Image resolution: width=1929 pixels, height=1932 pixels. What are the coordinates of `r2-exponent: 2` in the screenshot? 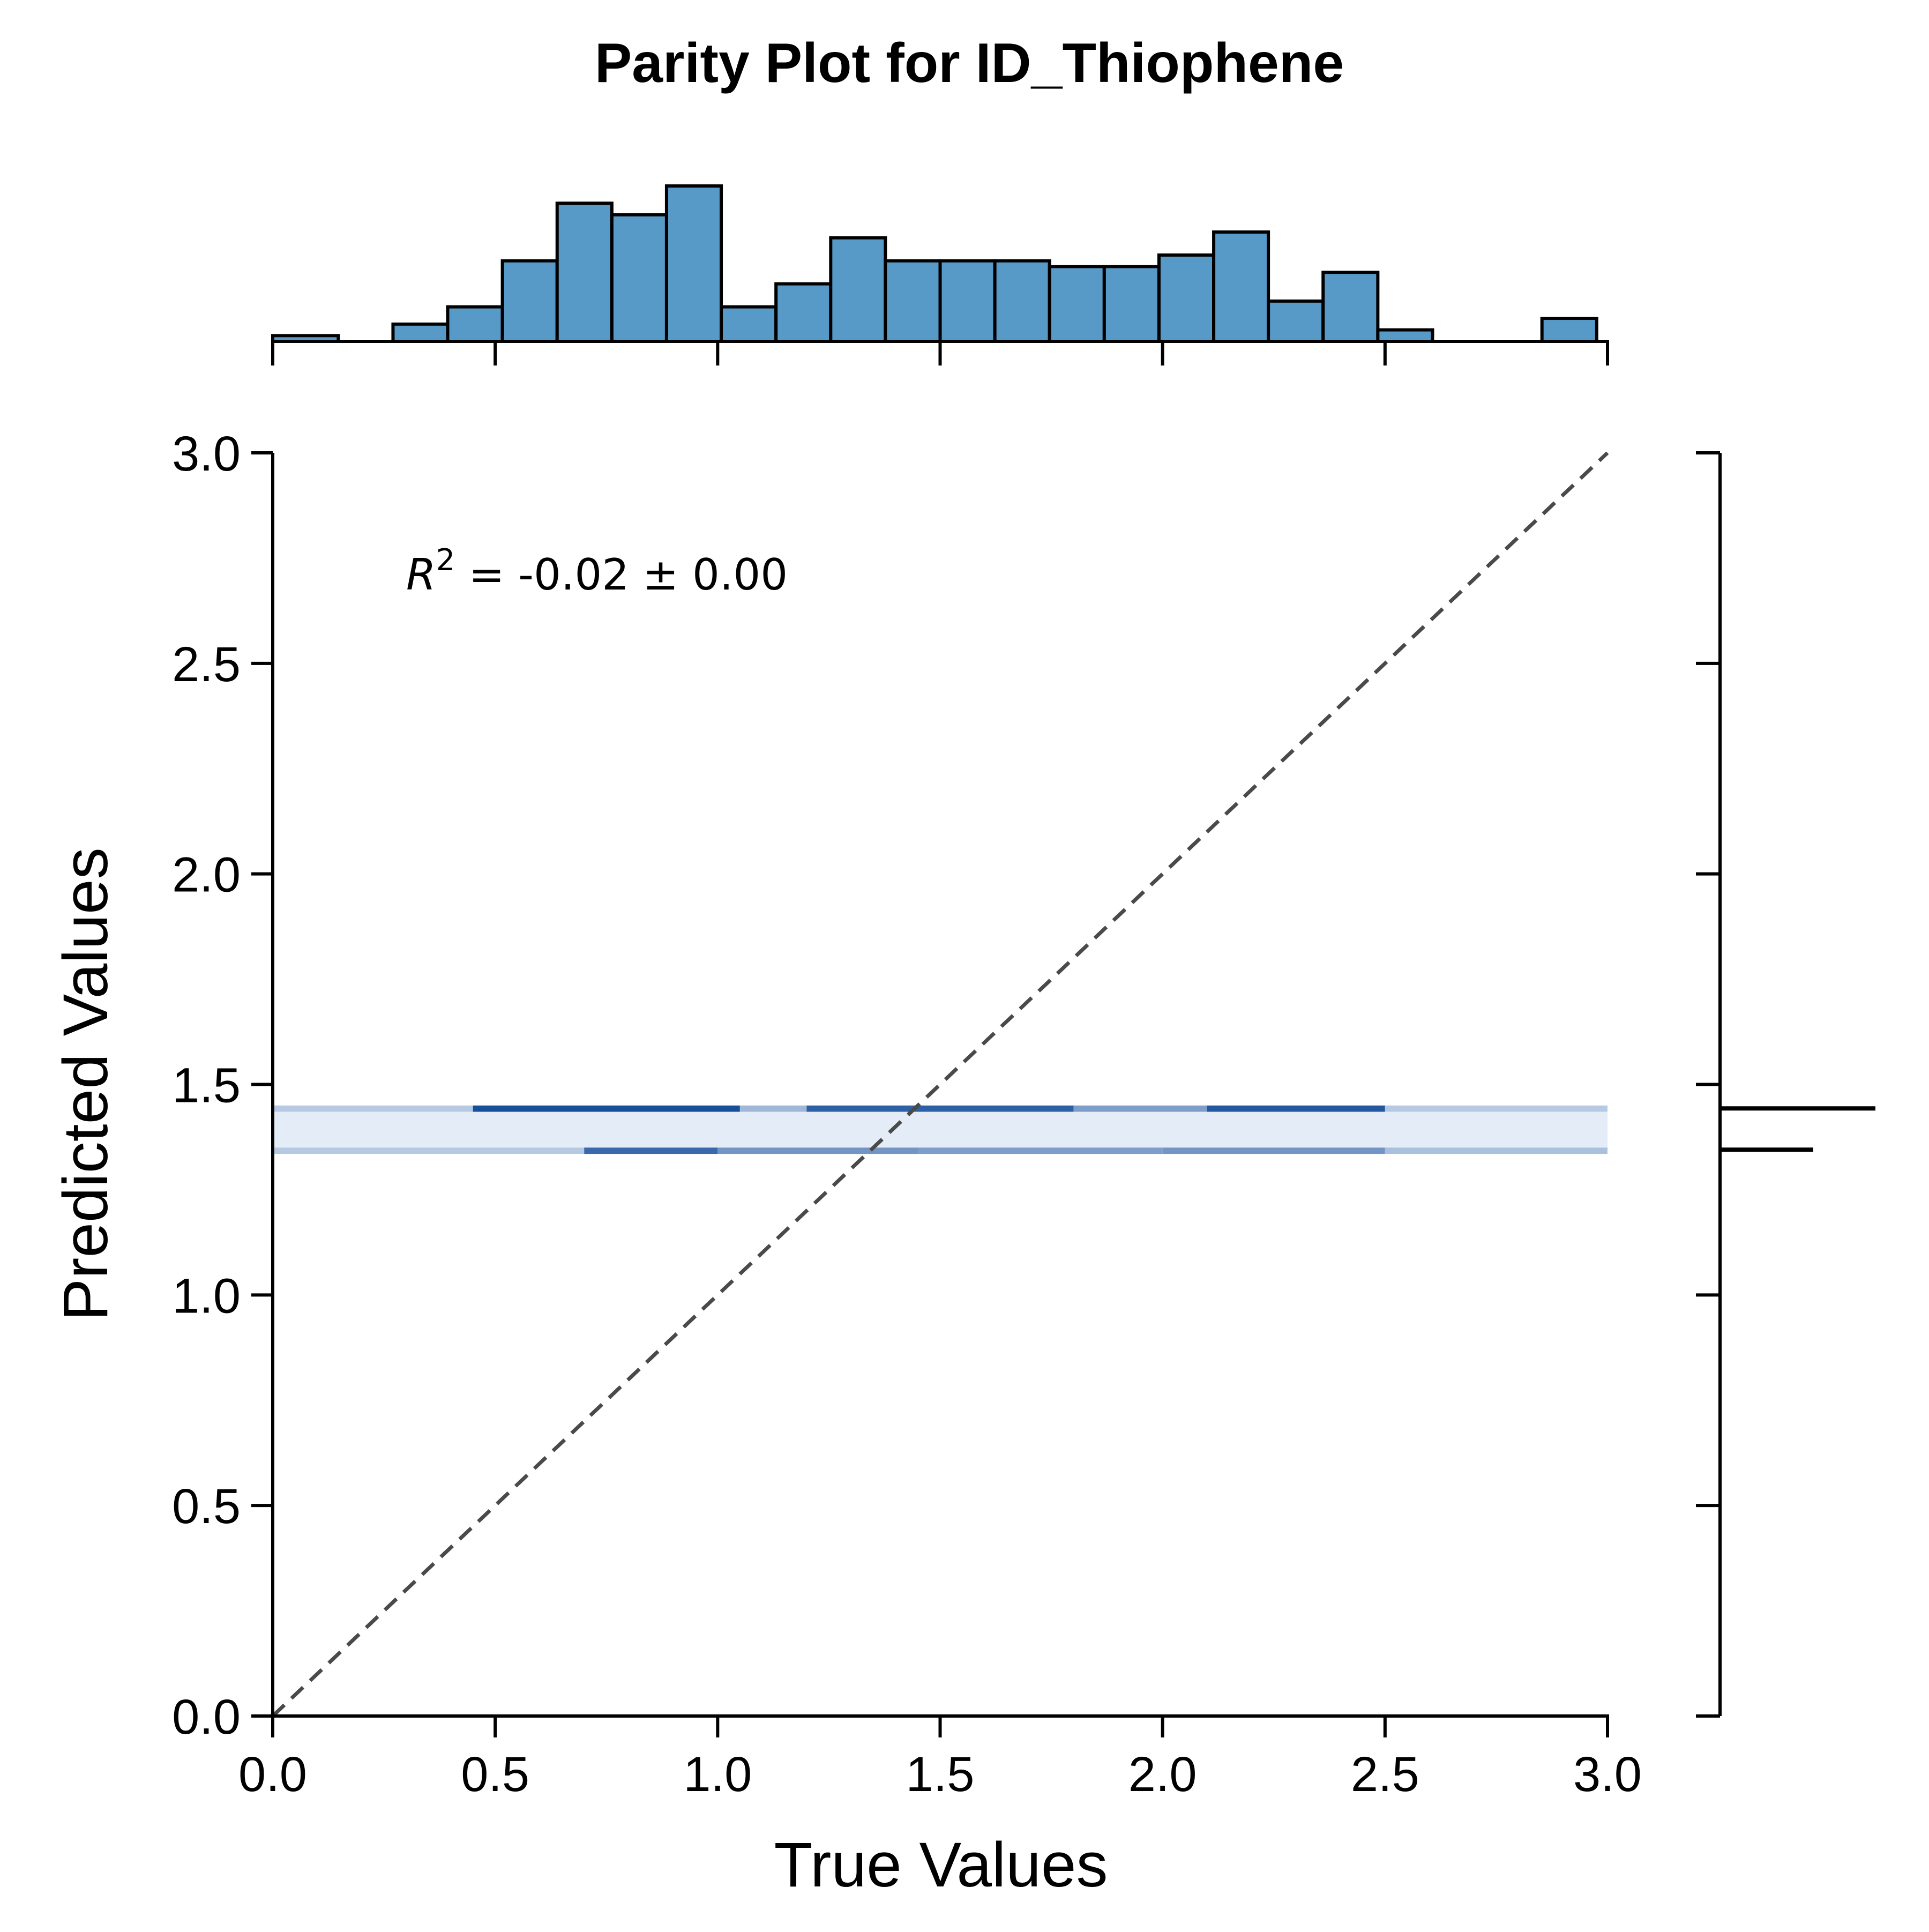 It's located at (446, 560).